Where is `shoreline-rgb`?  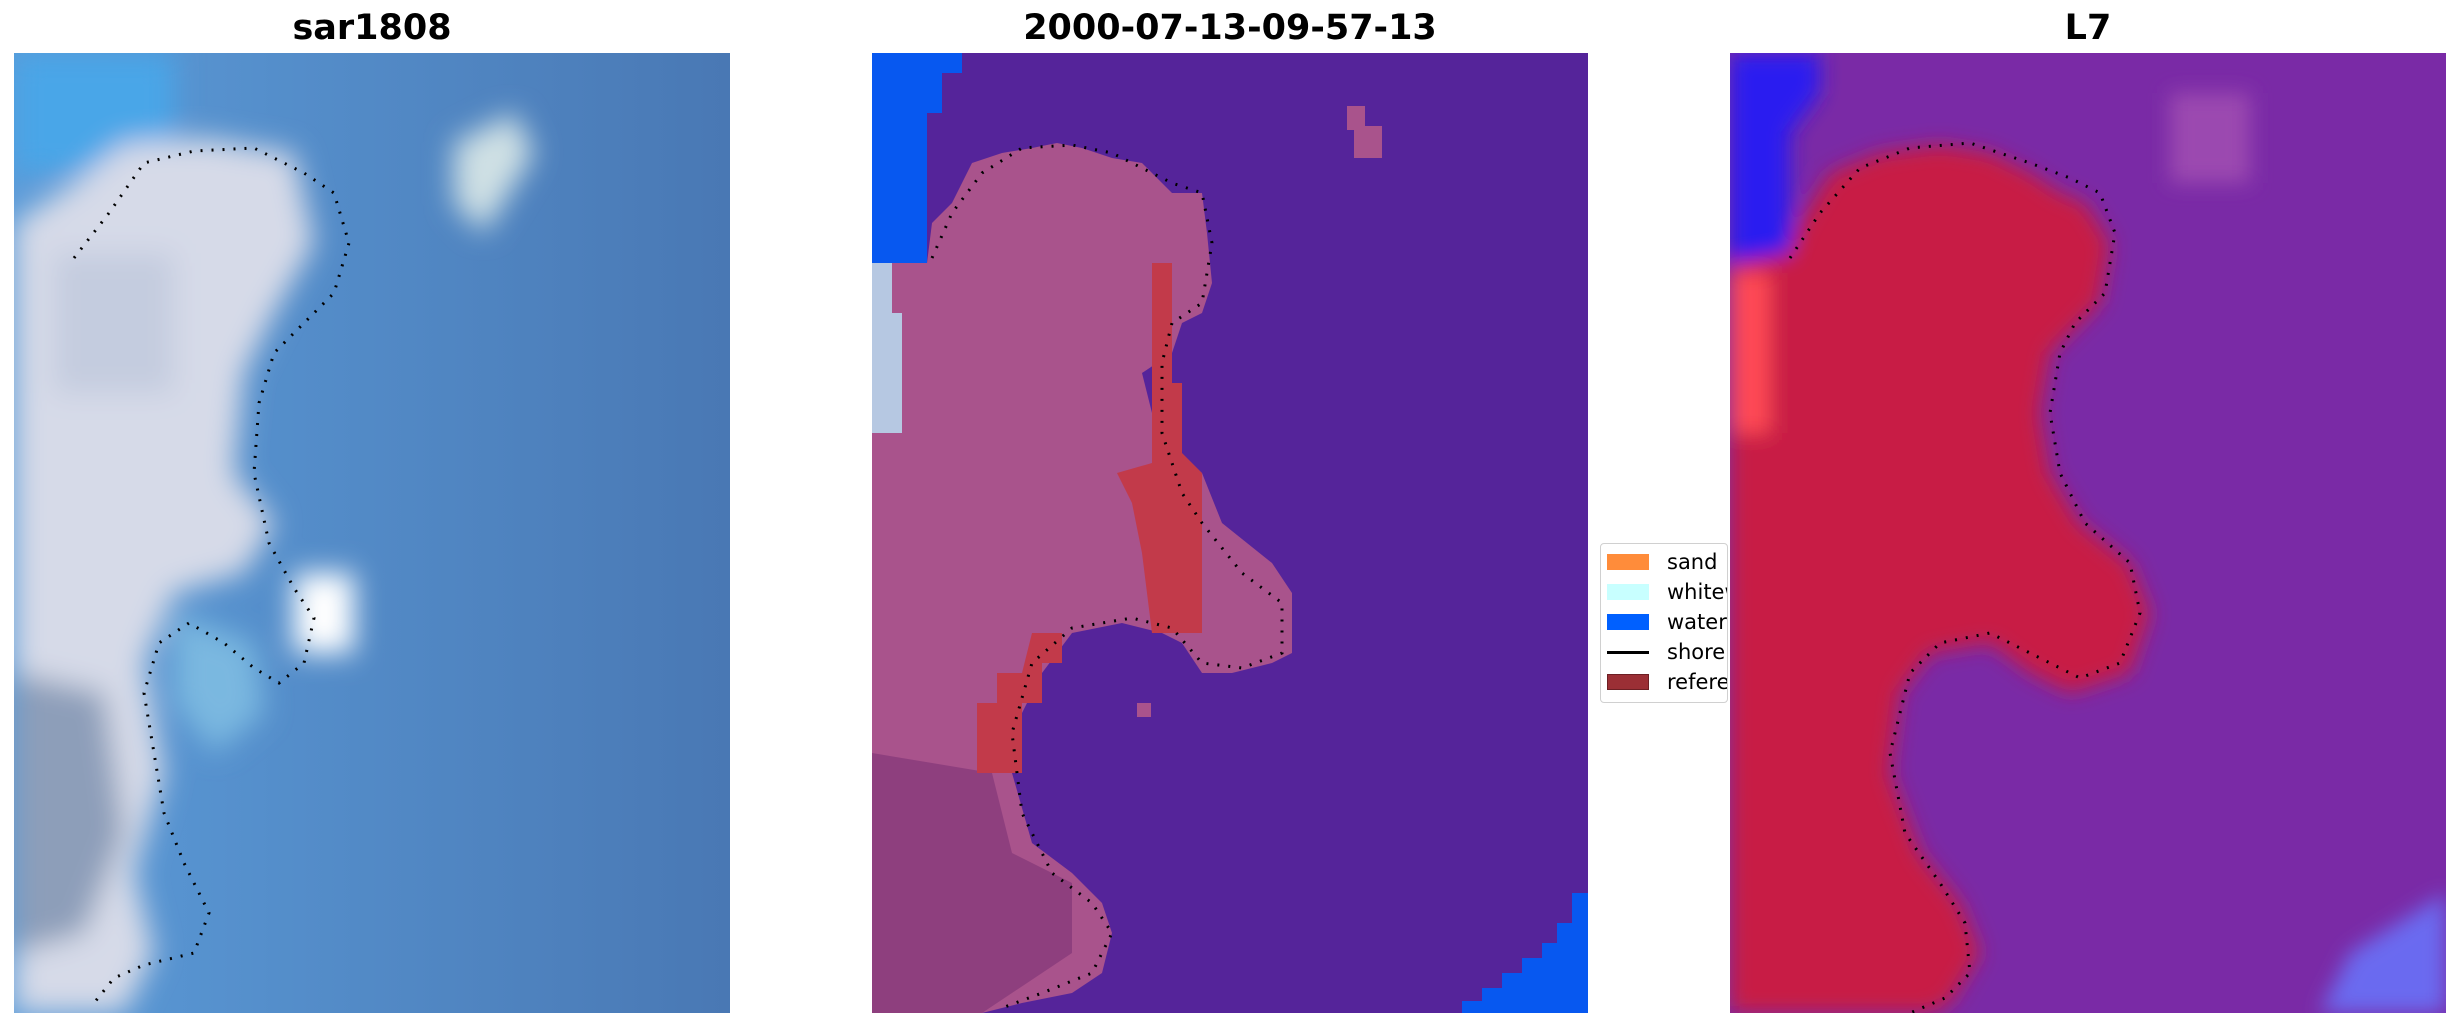
shoreline-rgb is located at coordinates (211, 575).